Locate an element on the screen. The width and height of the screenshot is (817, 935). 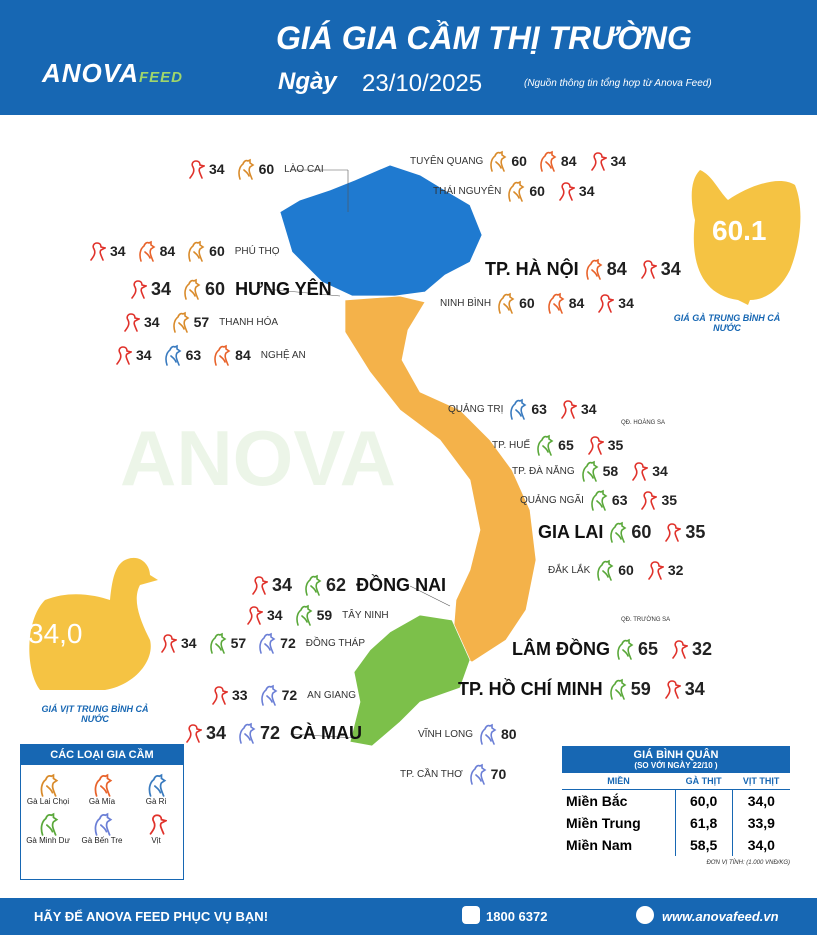
watermark: ANOVA is located at coordinates (258, 458).